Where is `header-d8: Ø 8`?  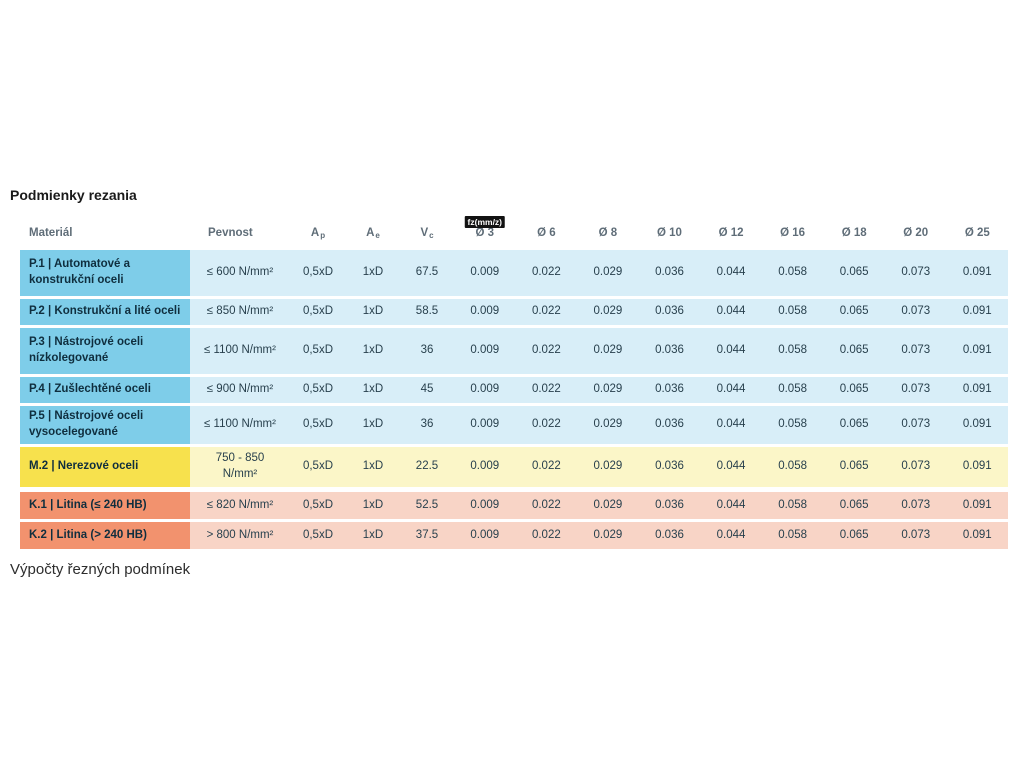
header-d8: Ø 8 is located at coordinates (608, 233).